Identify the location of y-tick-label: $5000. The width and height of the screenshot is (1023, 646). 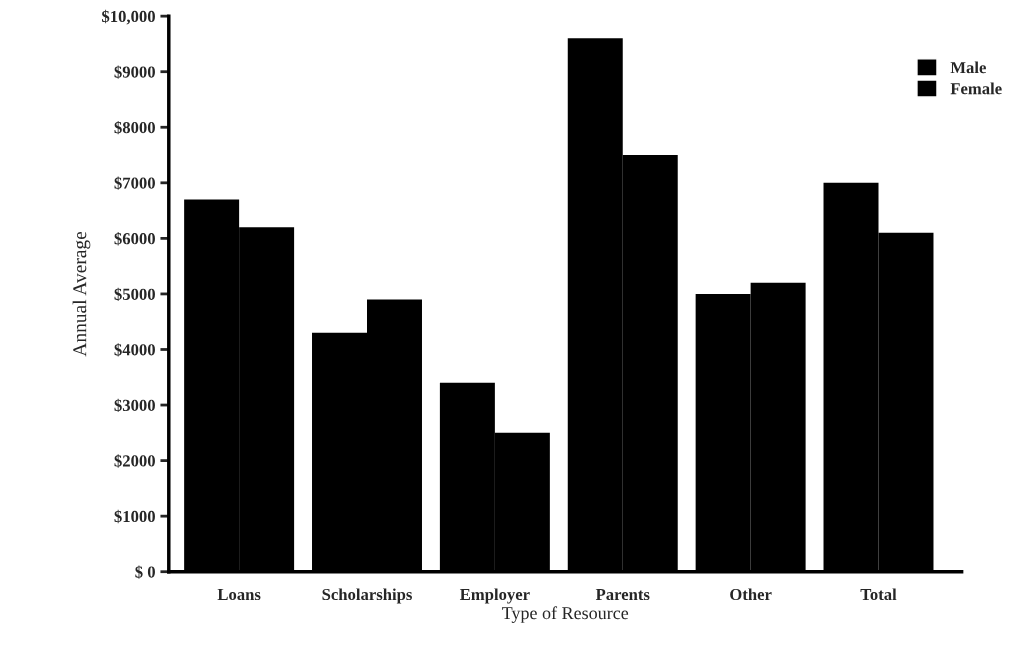
(134, 294).